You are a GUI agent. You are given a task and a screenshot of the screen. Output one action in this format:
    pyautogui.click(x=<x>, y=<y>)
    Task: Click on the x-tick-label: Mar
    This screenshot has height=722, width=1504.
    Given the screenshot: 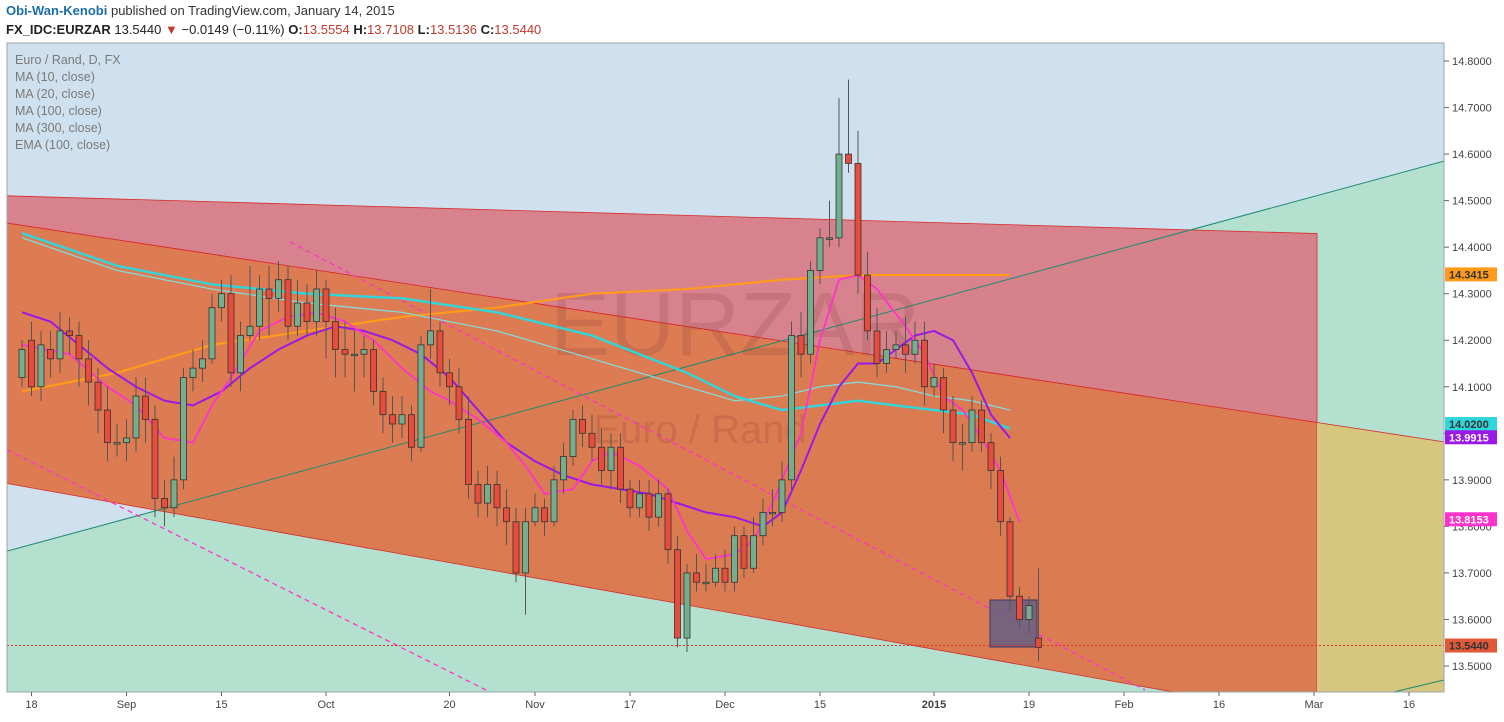 What is the action you would take?
    pyautogui.click(x=1314, y=705)
    